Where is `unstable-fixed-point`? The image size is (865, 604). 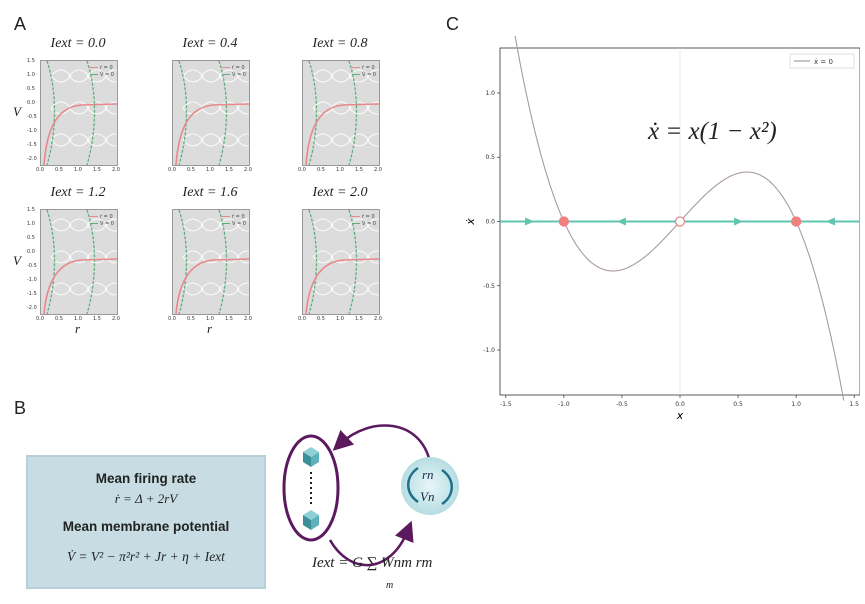
unstable-fixed-point is located at coordinates (680, 221).